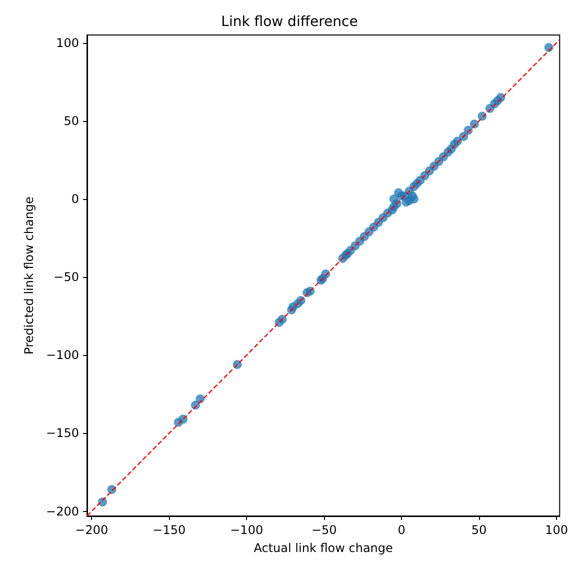 This screenshot has width=579, height=569. What do you see at coordinates (402, 530) in the screenshot?
I see `x-tick-label: 0` at bounding box center [402, 530].